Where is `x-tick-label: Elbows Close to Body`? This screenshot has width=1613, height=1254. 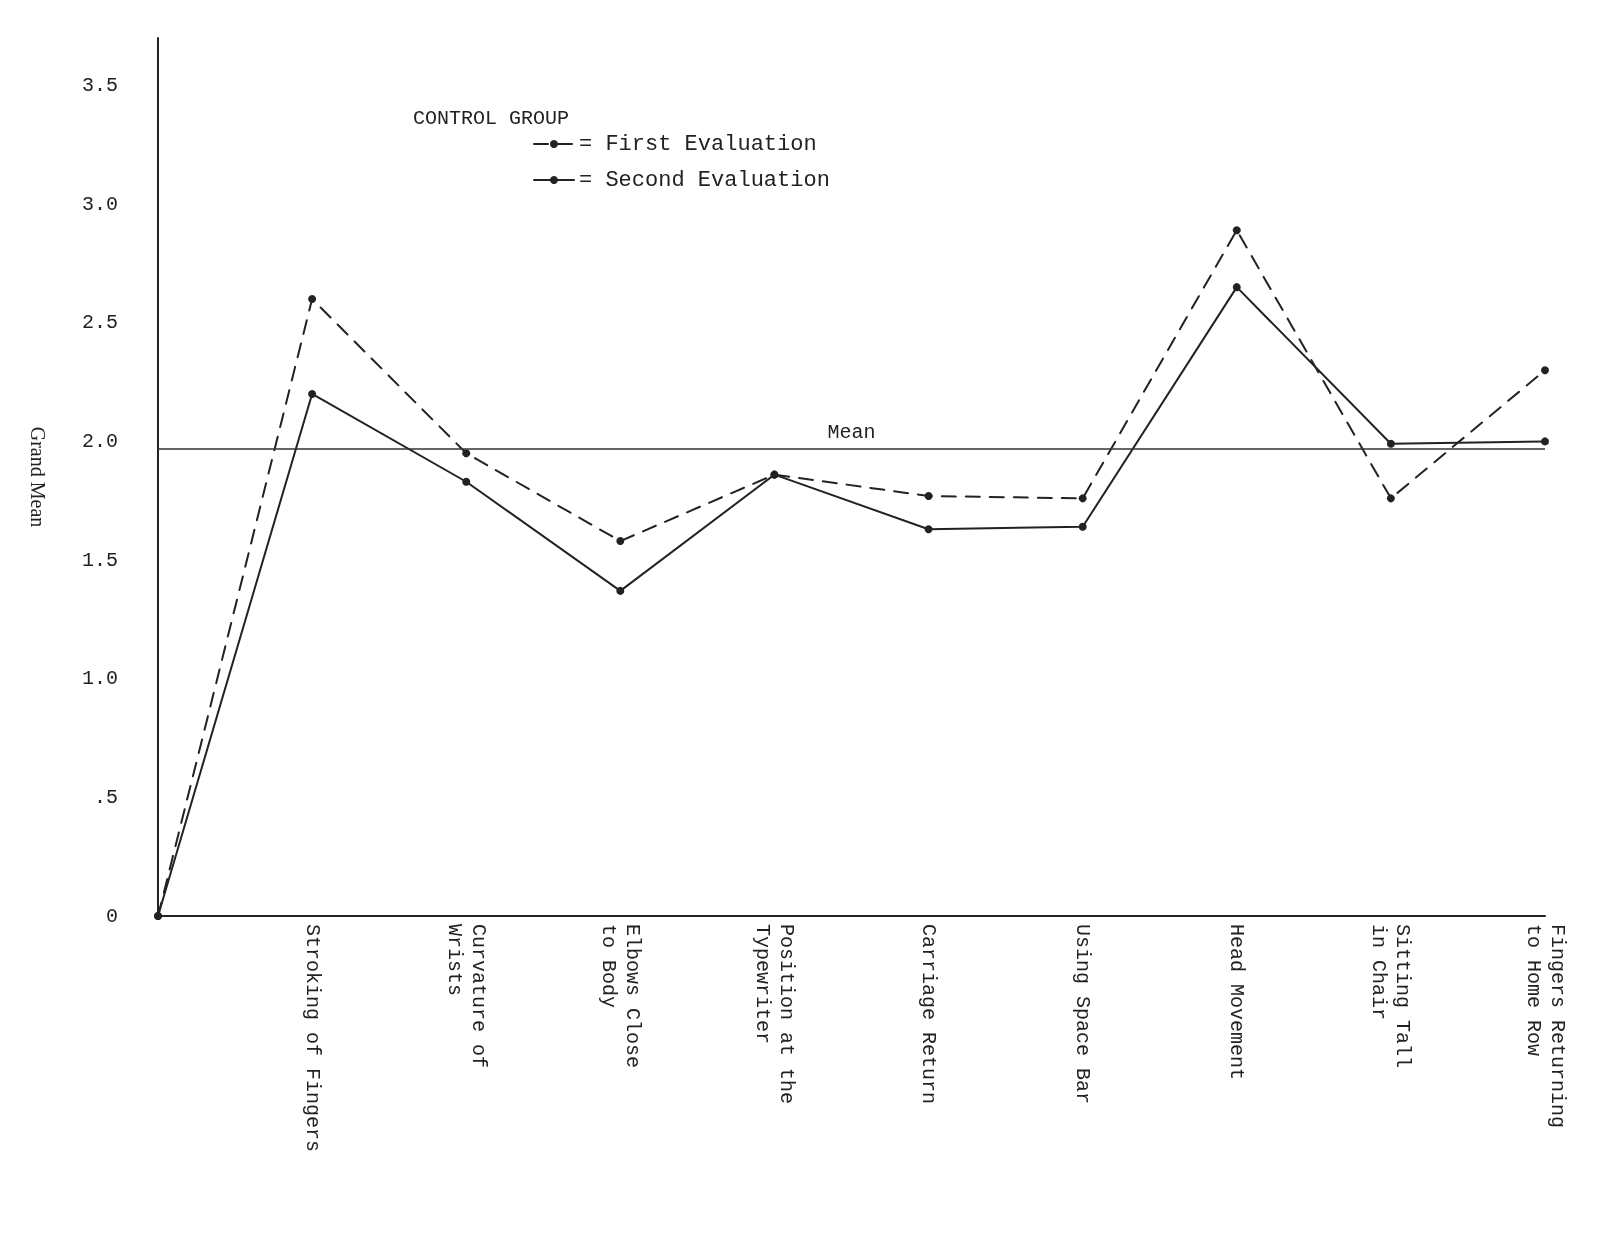 x-tick-label: Elbows Close to Body is located at coordinates (620, 996).